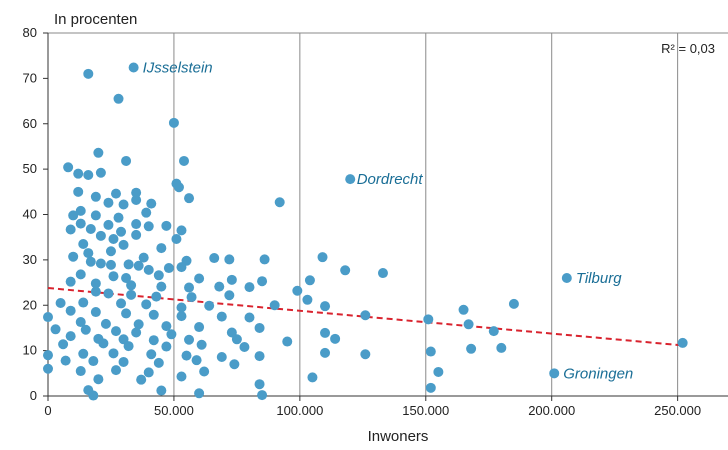 The image size is (728, 450). What do you see at coordinates (178, 67) in the screenshot?
I see `annotation-label-0: IJsselstein` at bounding box center [178, 67].